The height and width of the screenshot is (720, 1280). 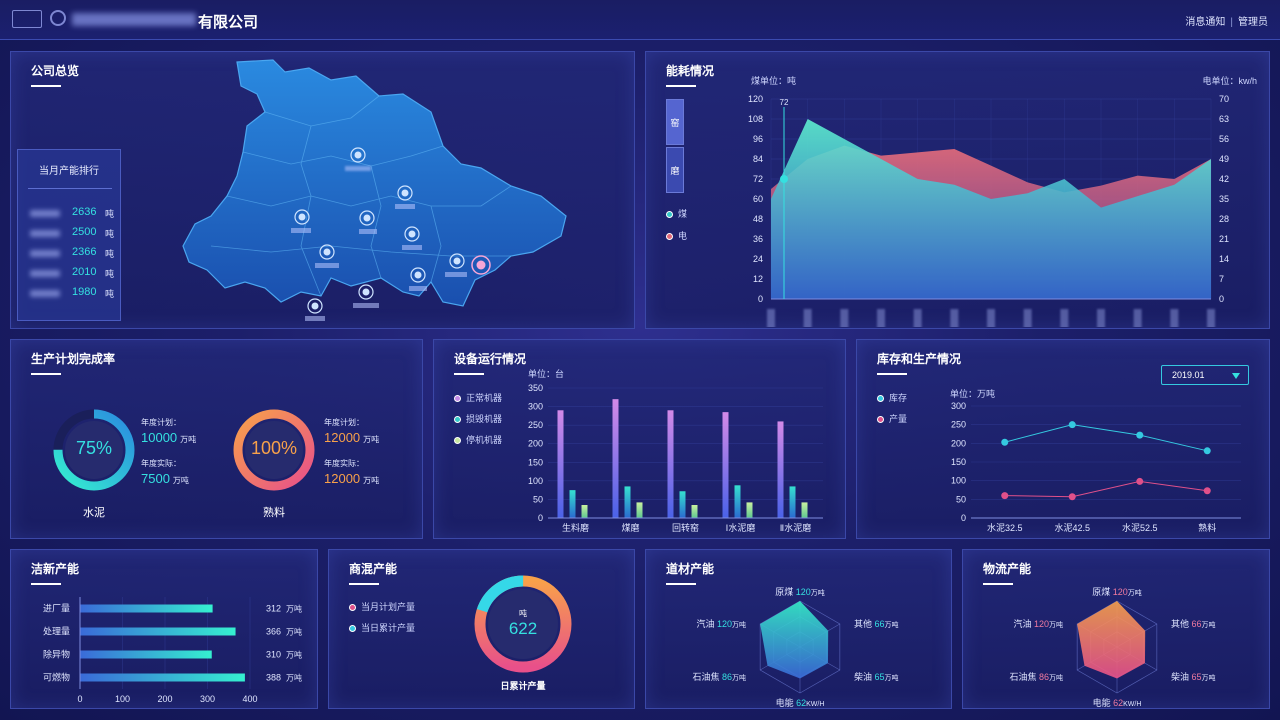 I want to click on y-tick: 300, so click(x=535, y=407).